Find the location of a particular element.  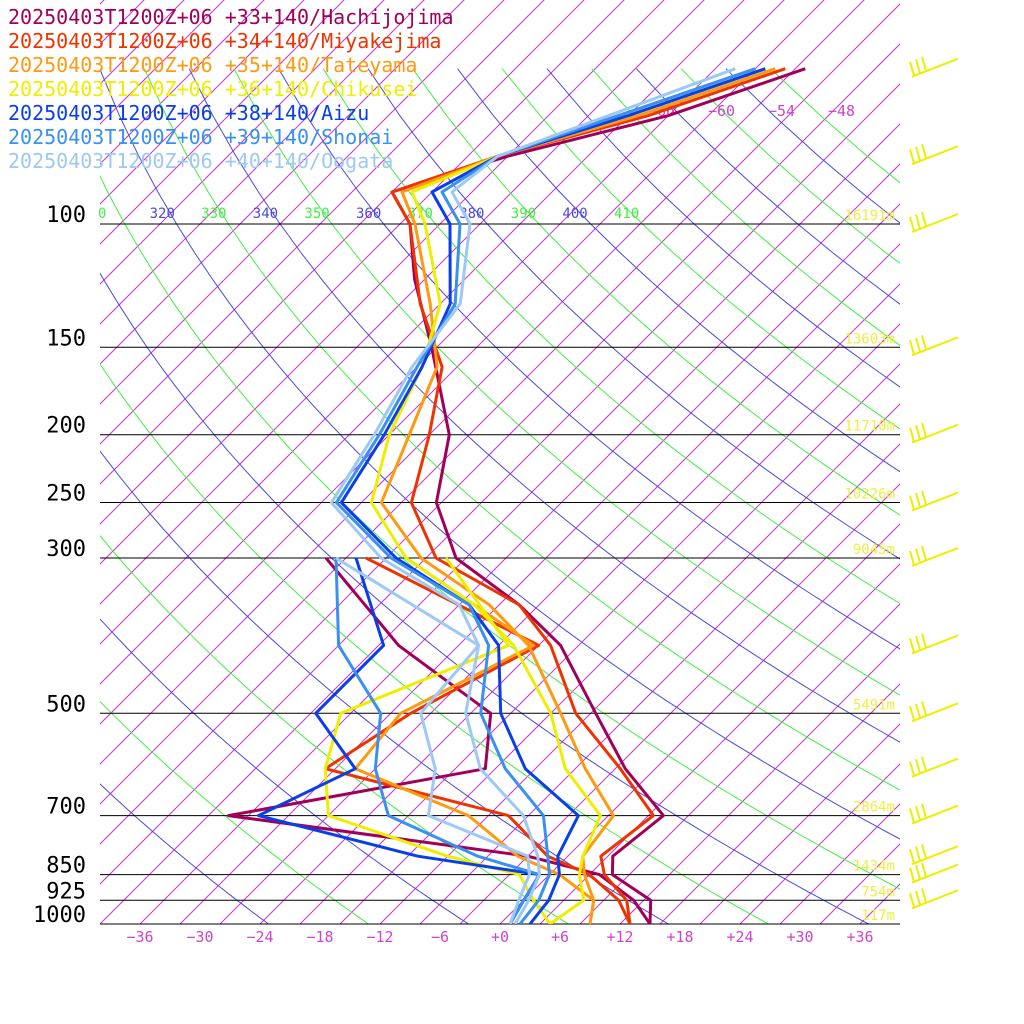

height-label-200: 11710m is located at coordinates (869, 427).